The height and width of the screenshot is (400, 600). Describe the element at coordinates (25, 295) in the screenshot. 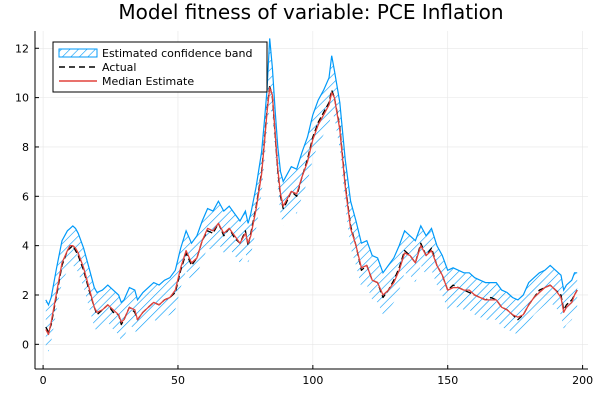

I see `y-tick-label: 2` at that location.